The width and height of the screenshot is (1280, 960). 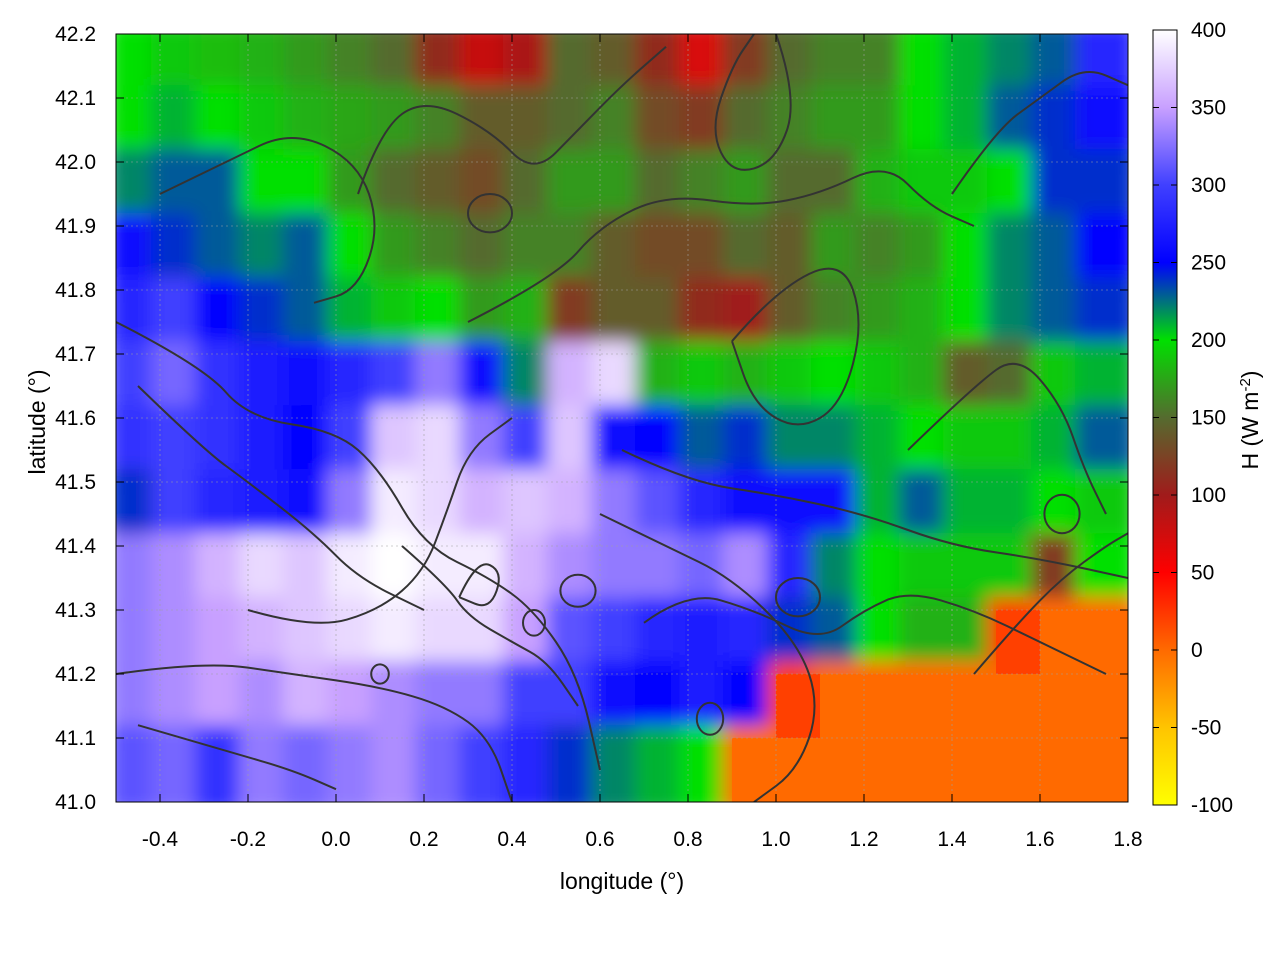 What do you see at coordinates (1206, 728) in the screenshot?
I see `colorbar-tick-label: -50` at bounding box center [1206, 728].